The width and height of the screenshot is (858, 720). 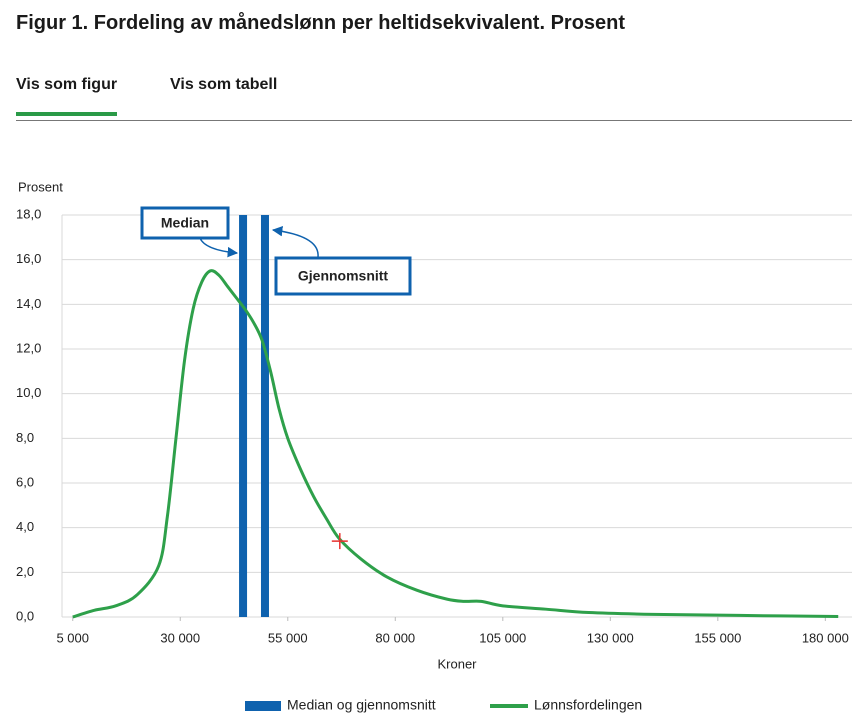 What do you see at coordinates (361, 705) in the screenshot?
I see `legend-label: Median og gjennomsnitt` at bounding box center [361, 705].